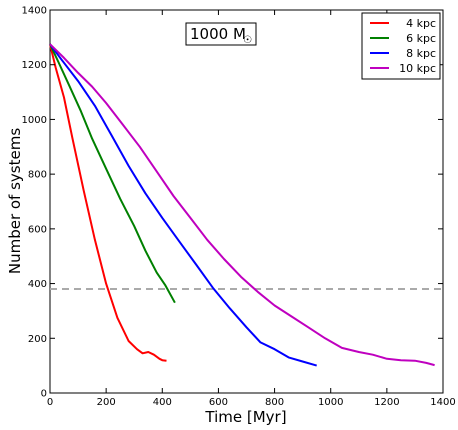  Describe the element at coordinates (247, 40) in the screenshot. I see `sun-symbol: ☉` at that location.